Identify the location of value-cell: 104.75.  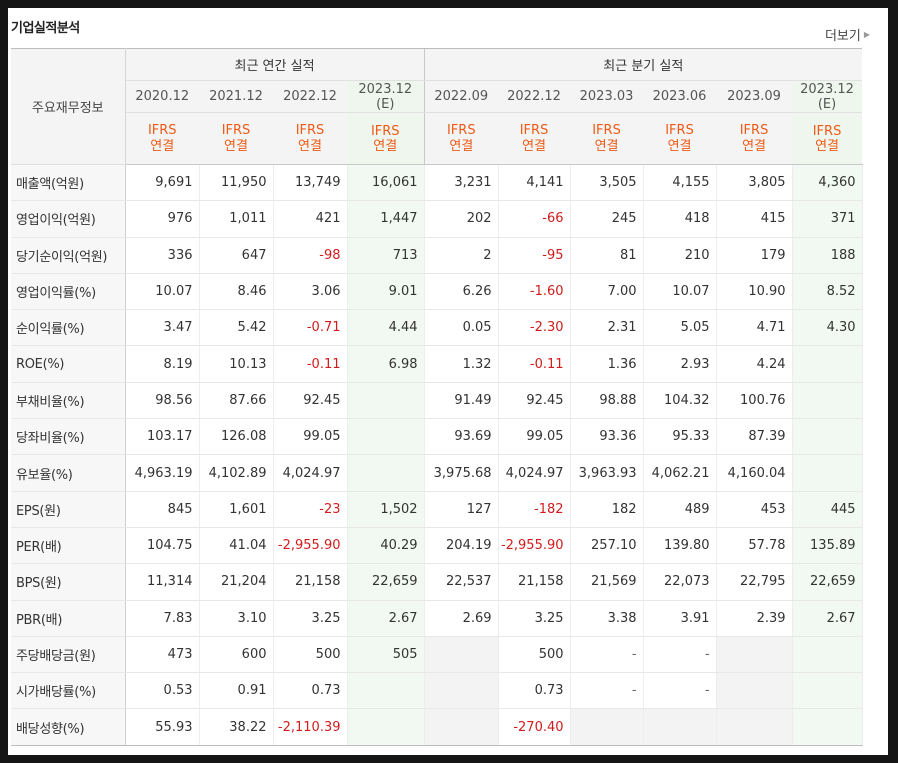
(162, 546).